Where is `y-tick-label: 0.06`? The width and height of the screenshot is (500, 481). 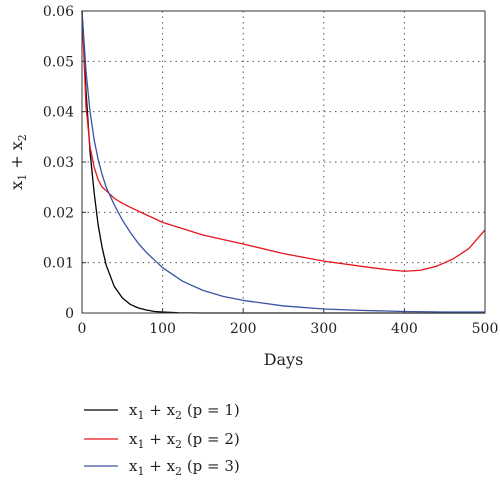
y-tick-label: 0.06 is located at coordinates (58, 12).